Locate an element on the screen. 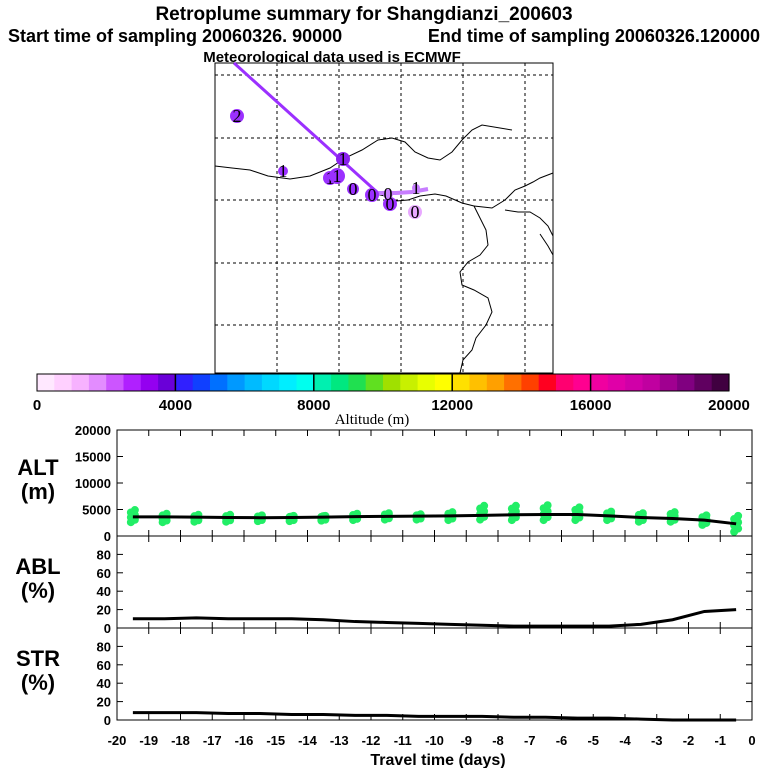 The width and height of the screenshot is (768, 768). x-tick-label: -6 is located at coordinates (562, 740).